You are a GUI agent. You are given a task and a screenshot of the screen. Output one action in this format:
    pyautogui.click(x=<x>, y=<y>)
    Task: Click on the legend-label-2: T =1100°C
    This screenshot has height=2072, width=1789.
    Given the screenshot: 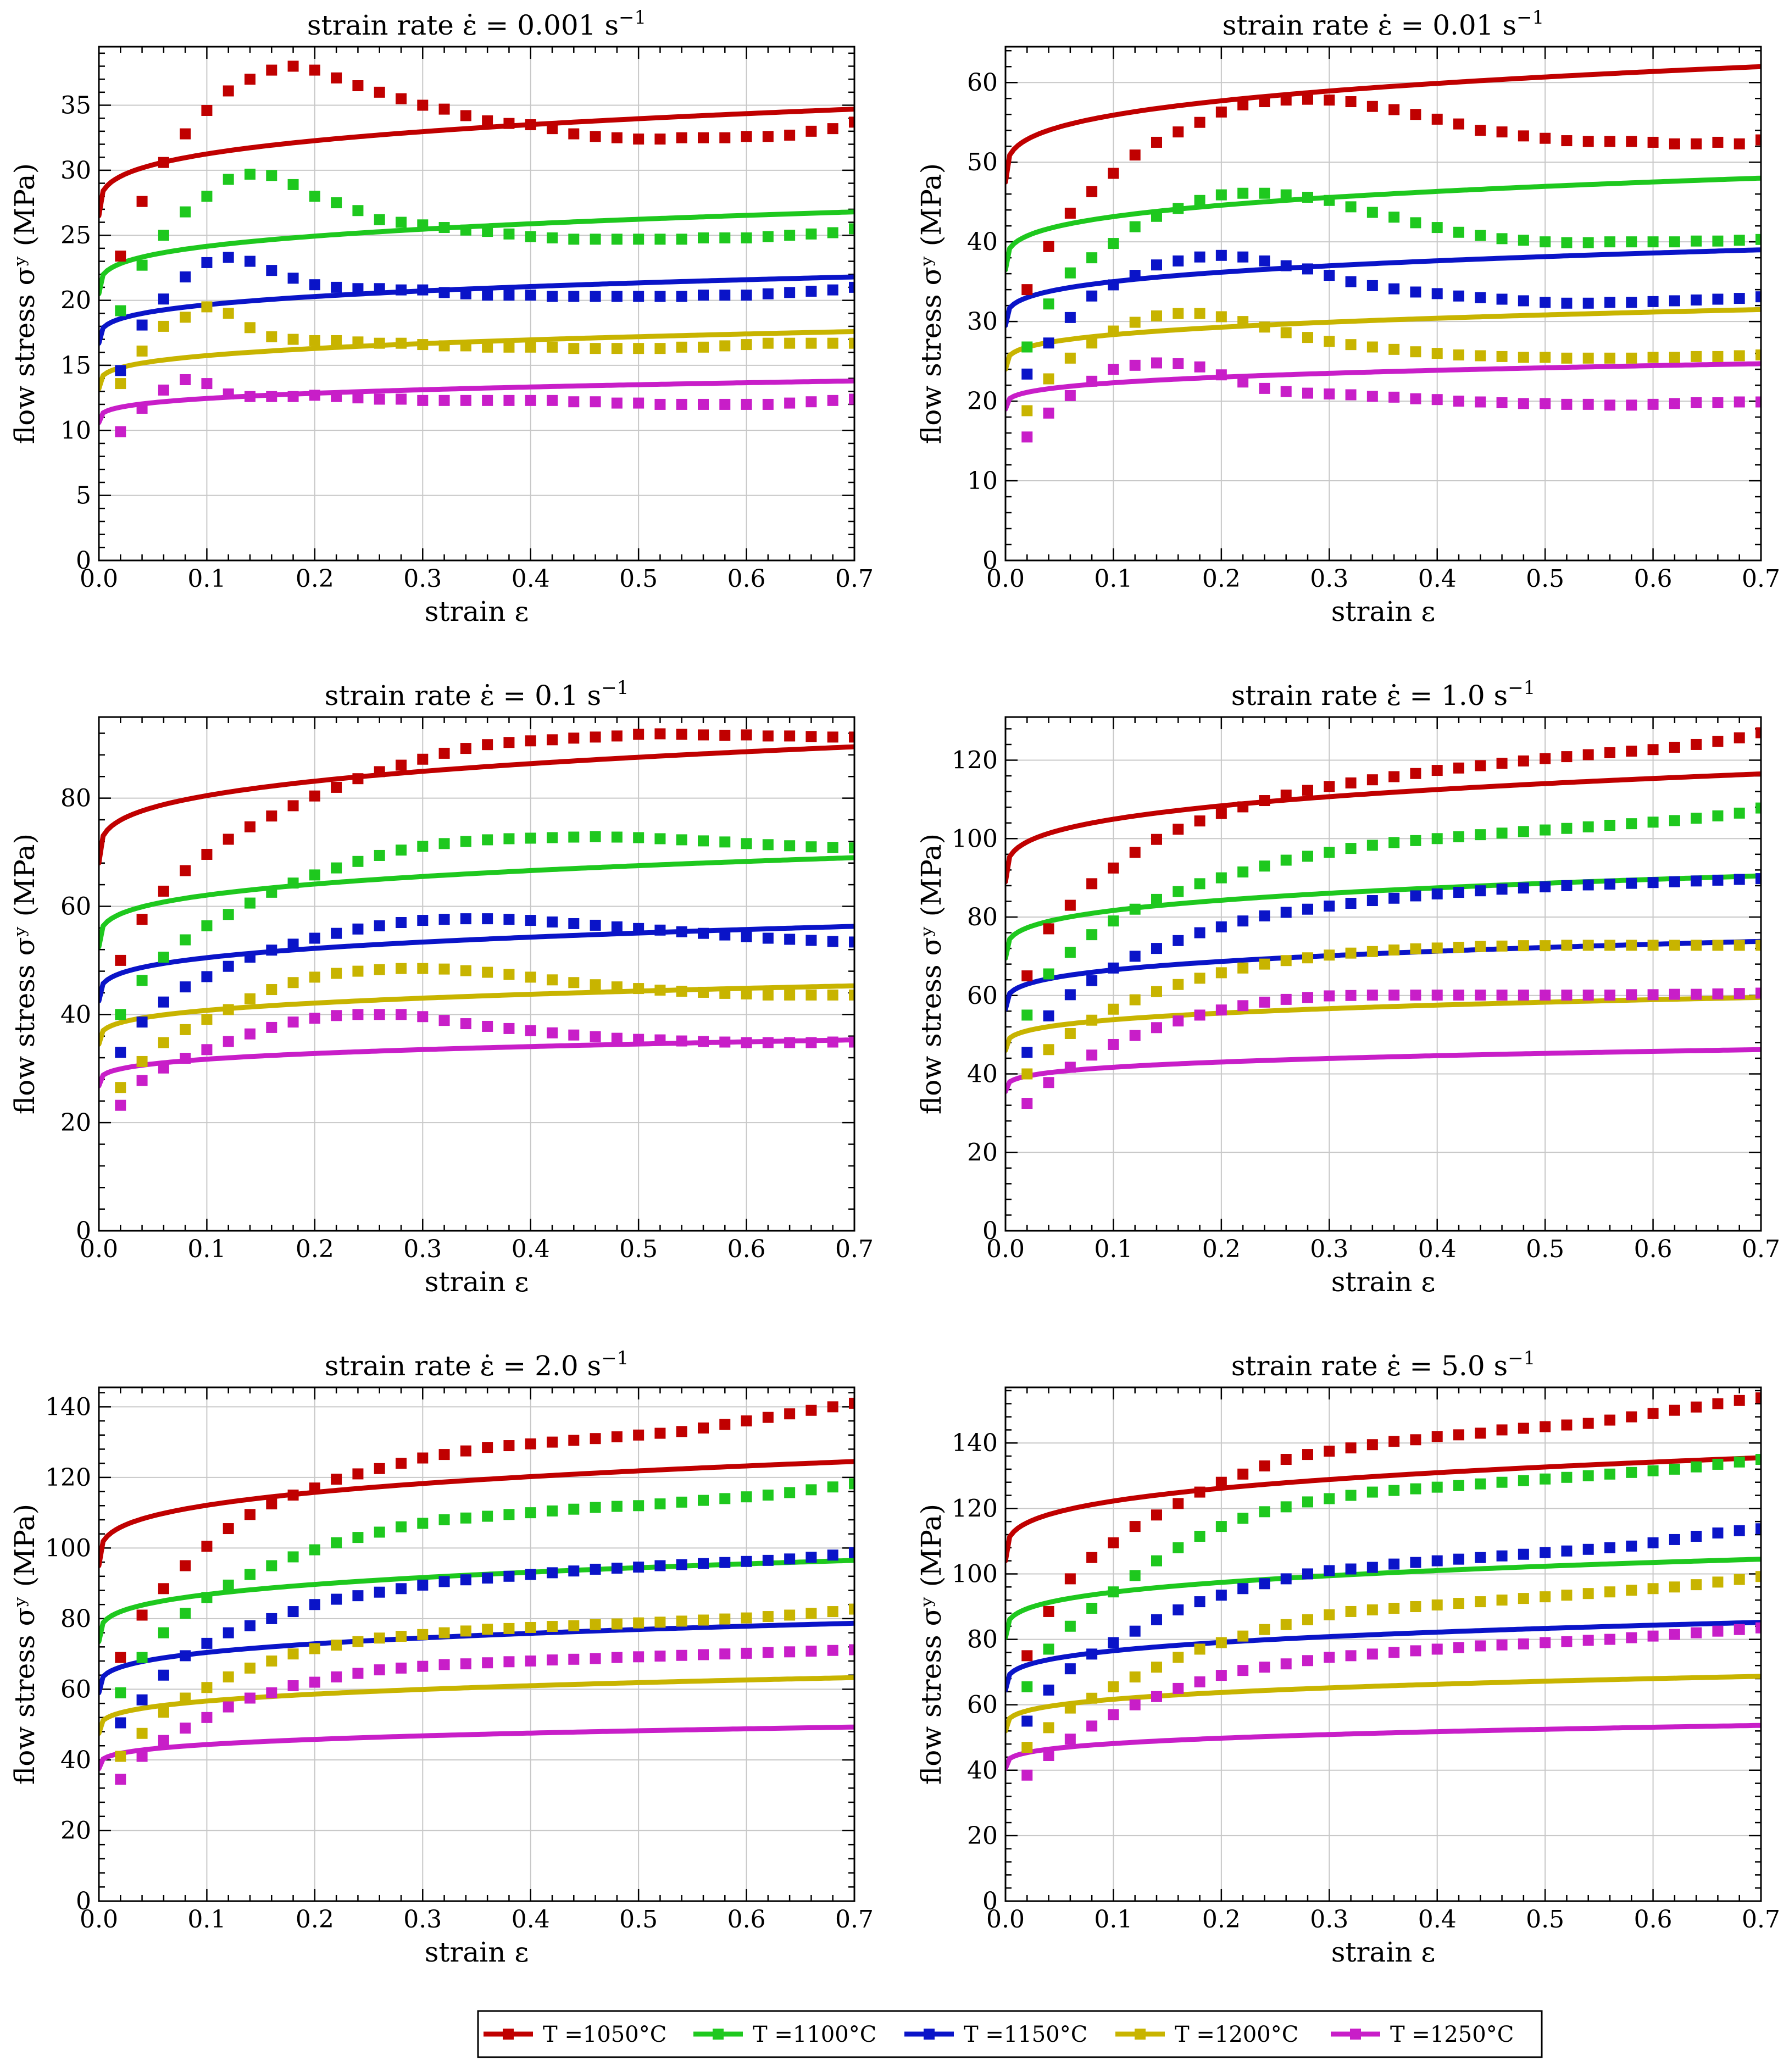 What is the action you would take?
    pyautogui.click(x=815, y=2035)
    